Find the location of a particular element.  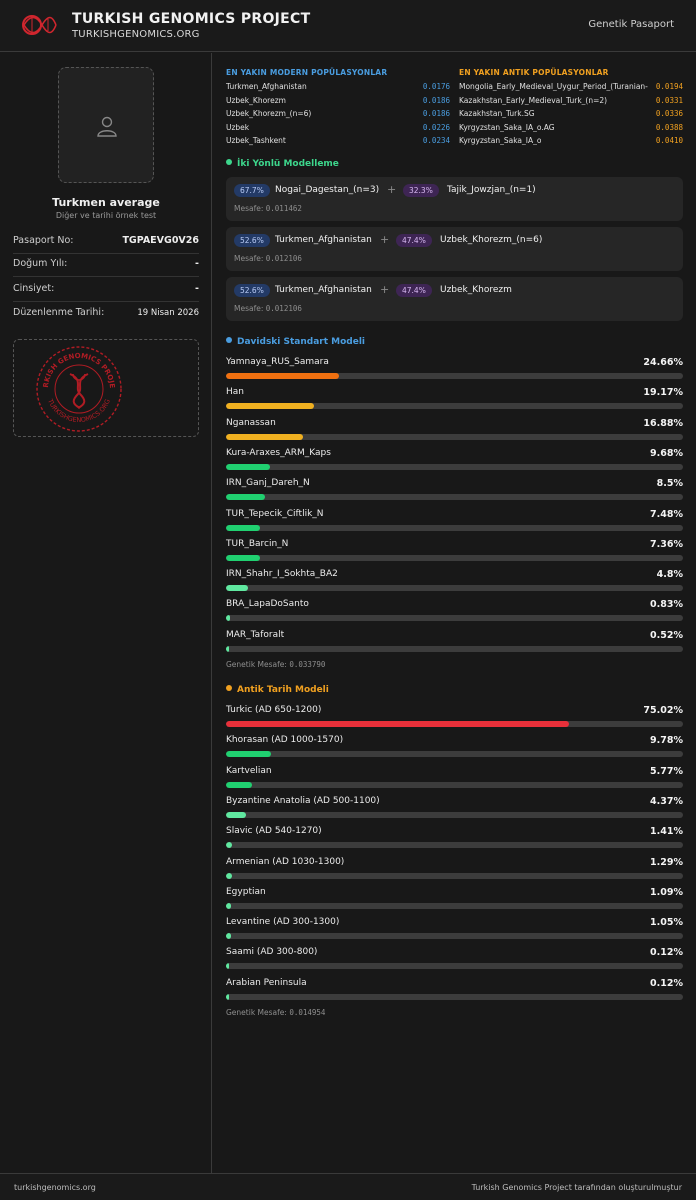

component-bar-row: Han 19.17% is located at coordinates (454, 402).